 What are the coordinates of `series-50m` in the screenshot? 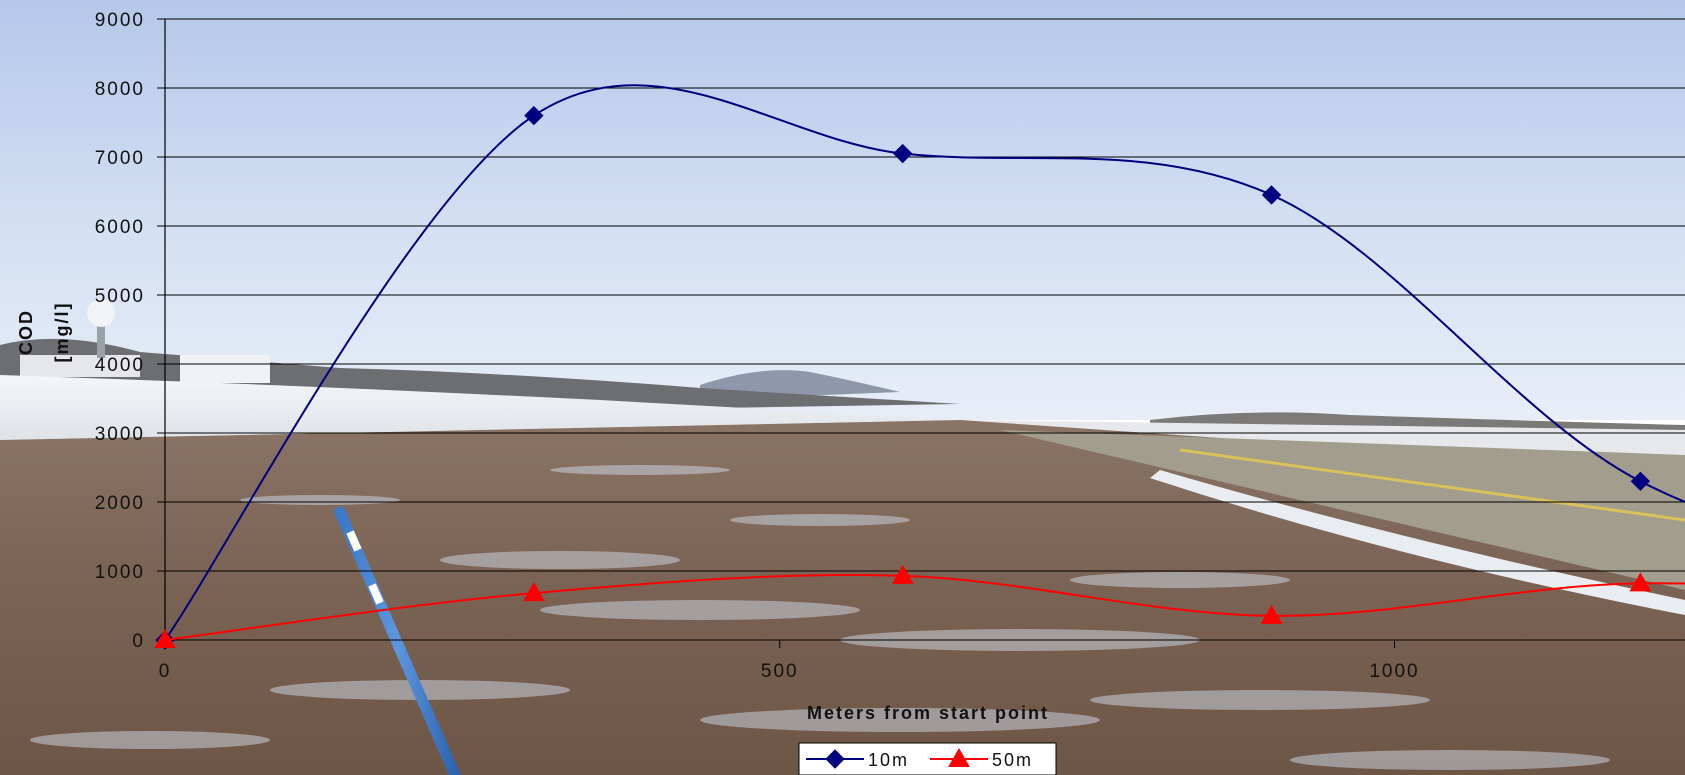 It's located at (919, 606).